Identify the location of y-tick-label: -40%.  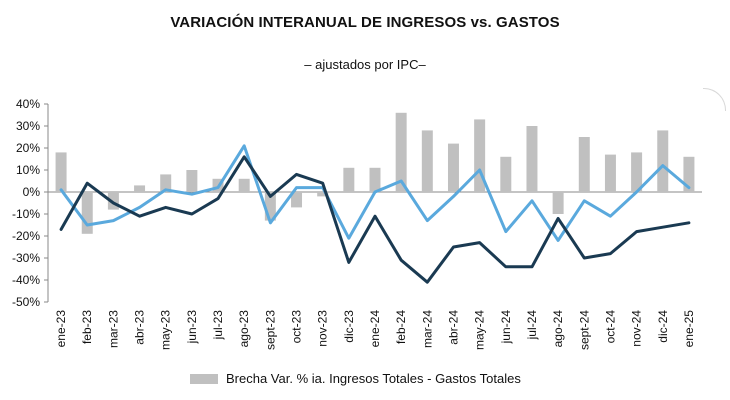
(26, 280).